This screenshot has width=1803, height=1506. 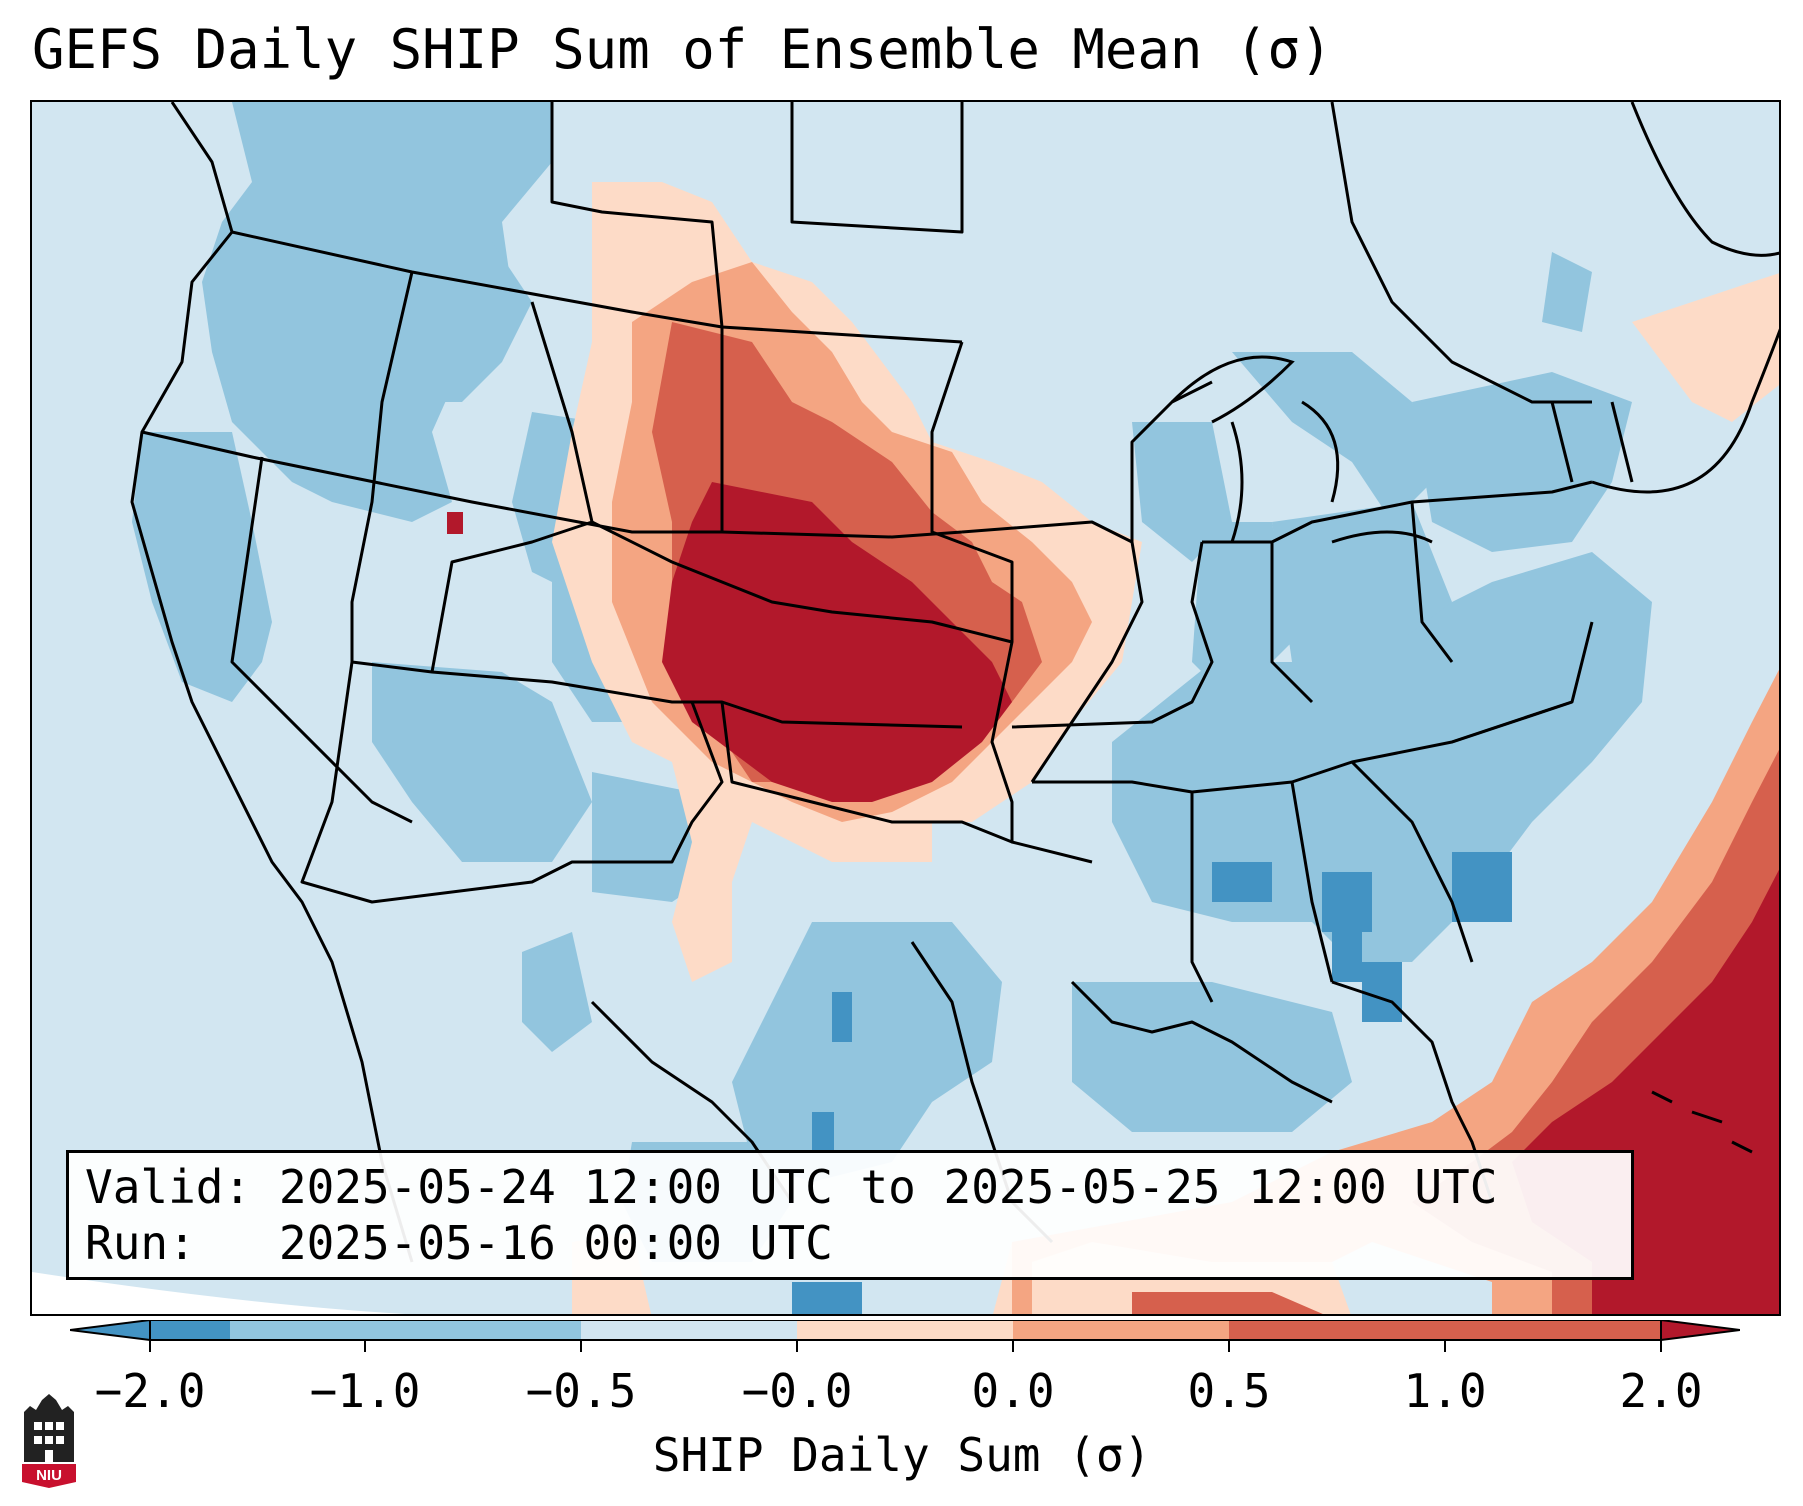 What do you see at coordinates (365, 1391) in the screenshot?
I see `colorbar-tick-label: −1.0` at bounding box center [365, 1391].